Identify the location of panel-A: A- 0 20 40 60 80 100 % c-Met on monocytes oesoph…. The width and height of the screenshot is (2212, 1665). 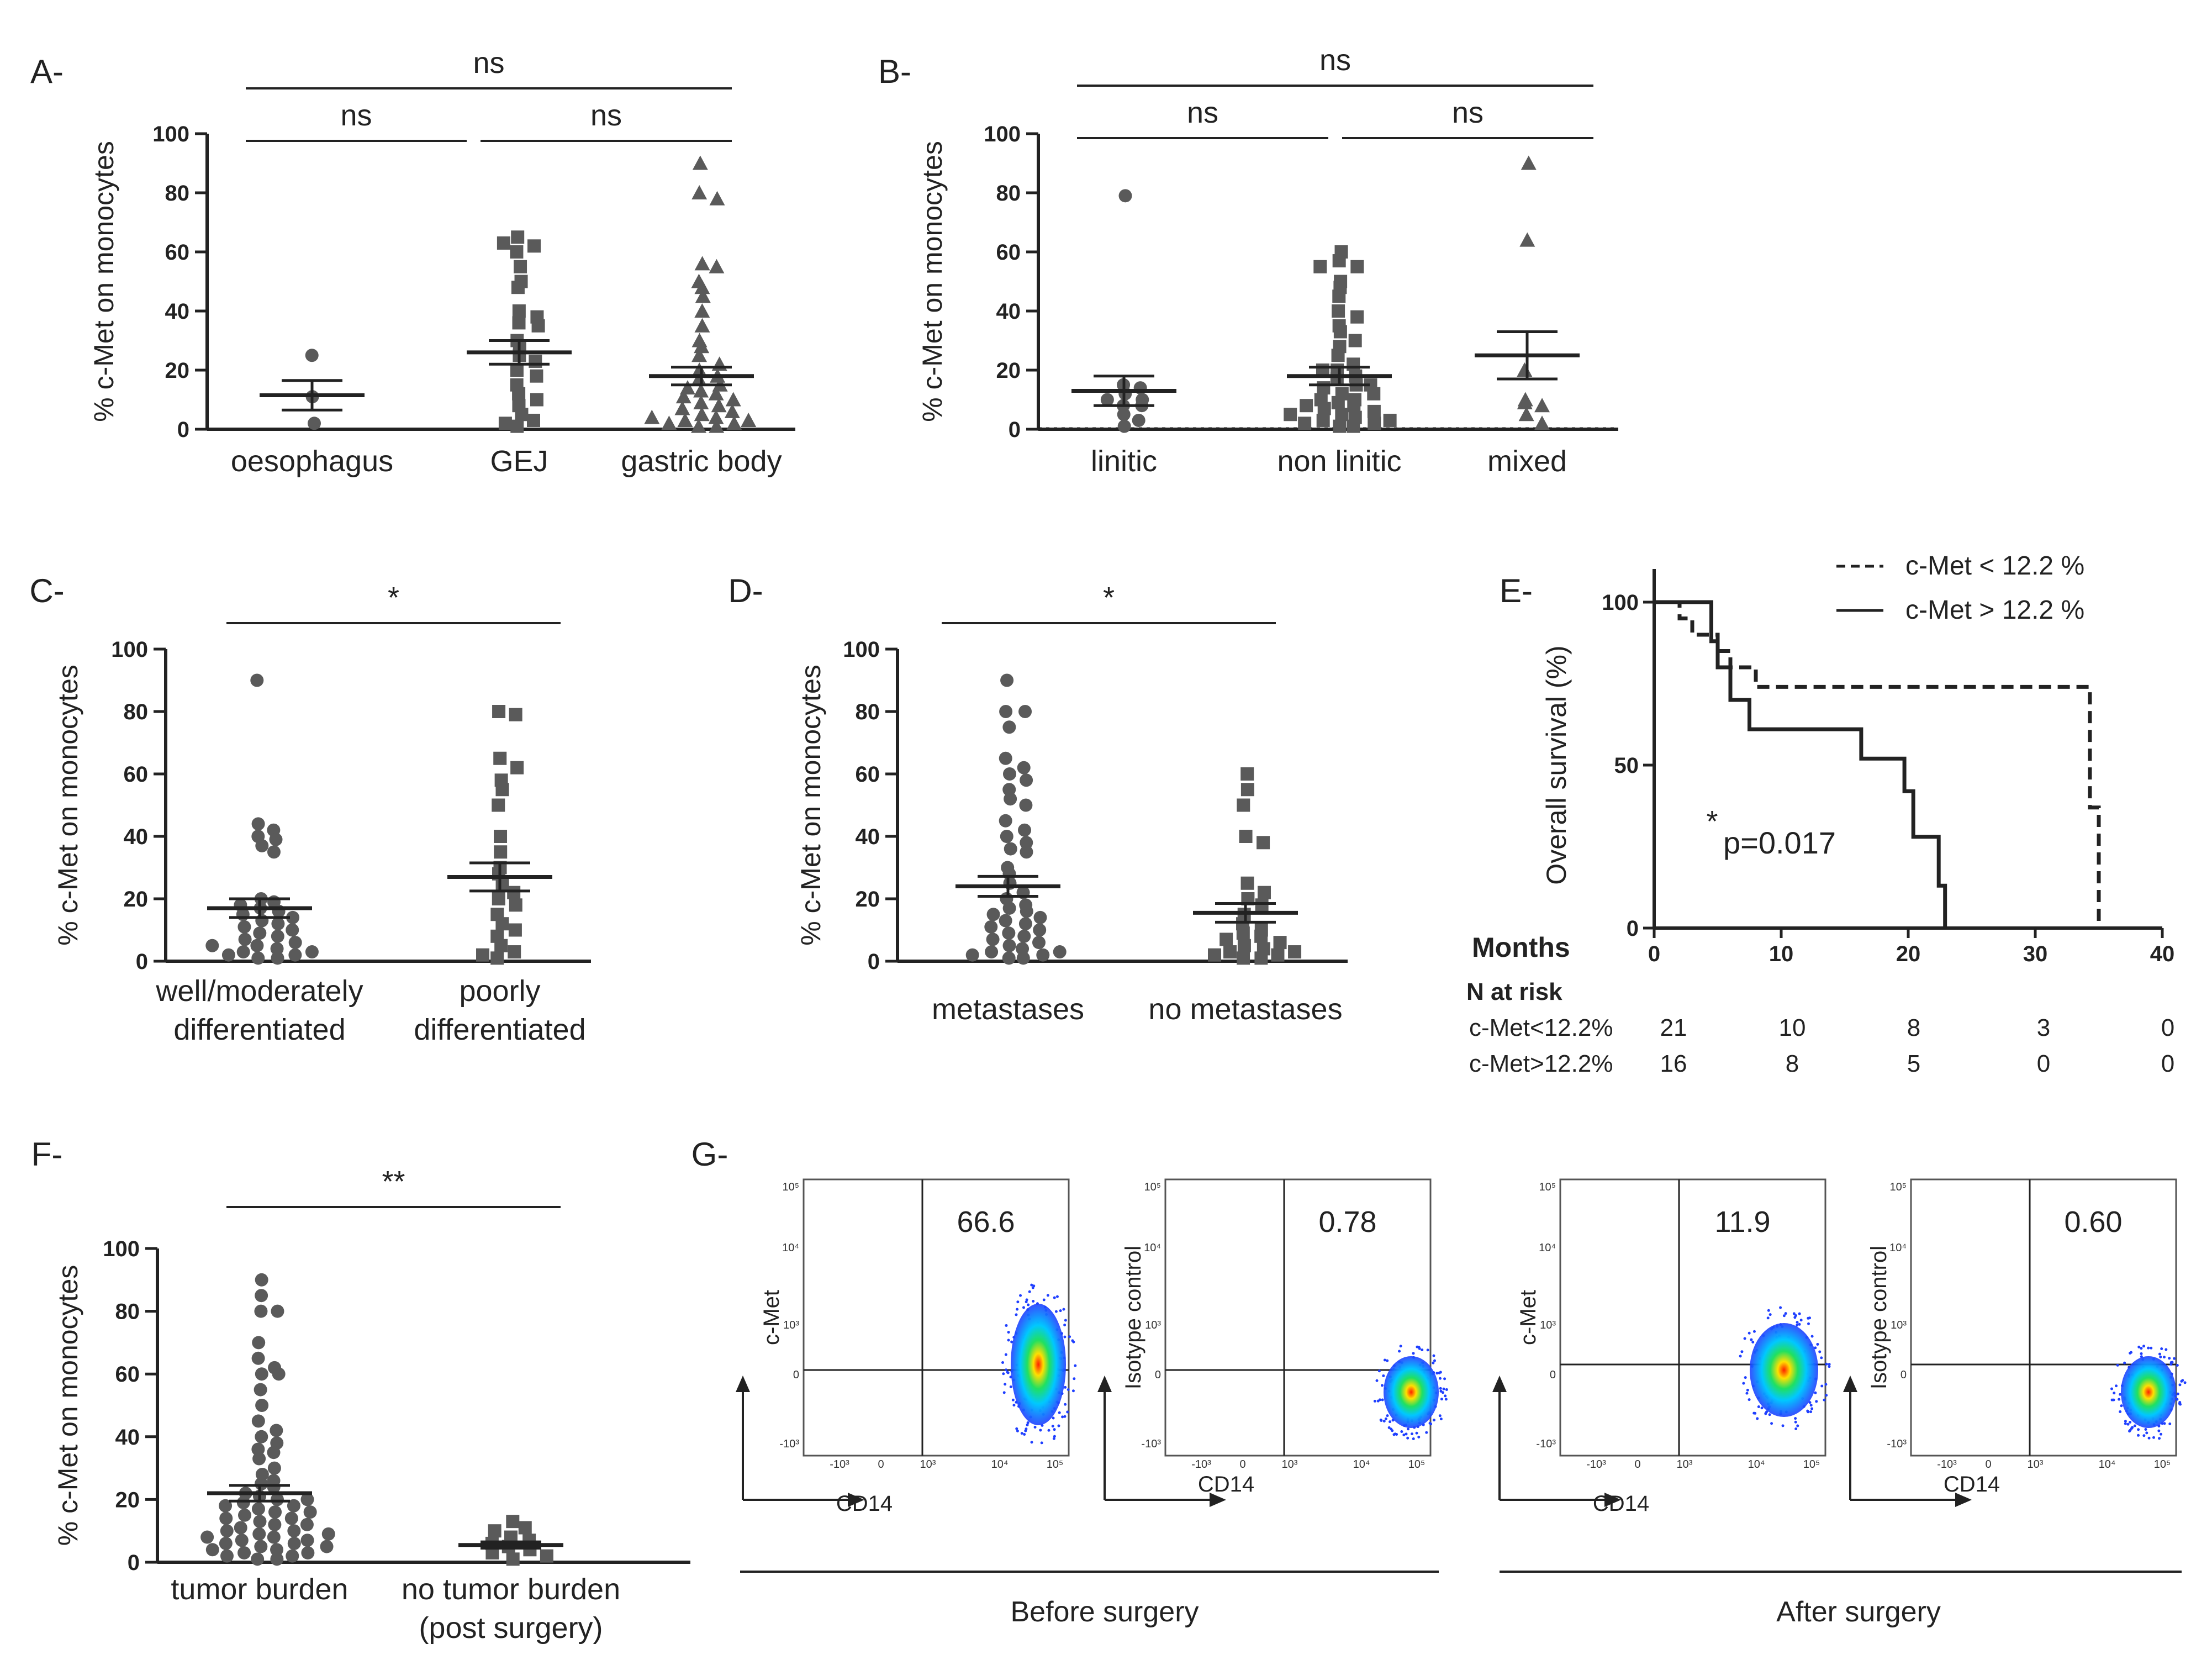
(412, 262).